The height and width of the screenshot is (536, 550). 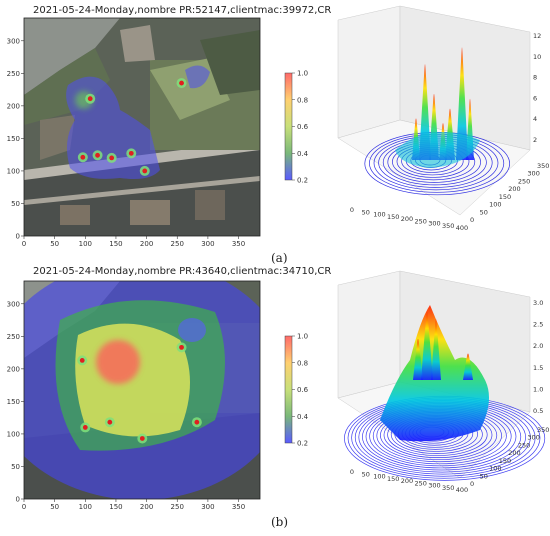 I want to click on z-tick-label: 10, so click(x=537, y=57).